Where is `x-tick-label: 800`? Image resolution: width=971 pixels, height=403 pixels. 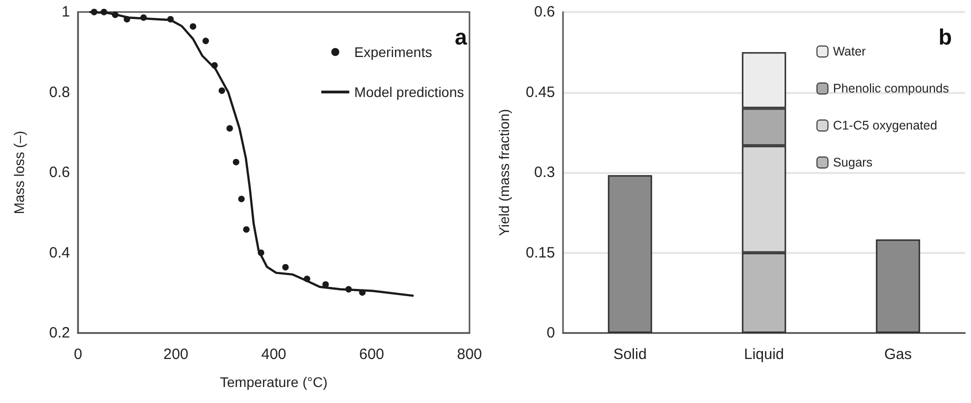 x-tick-label: 800 is located at coordinates (469, 354).